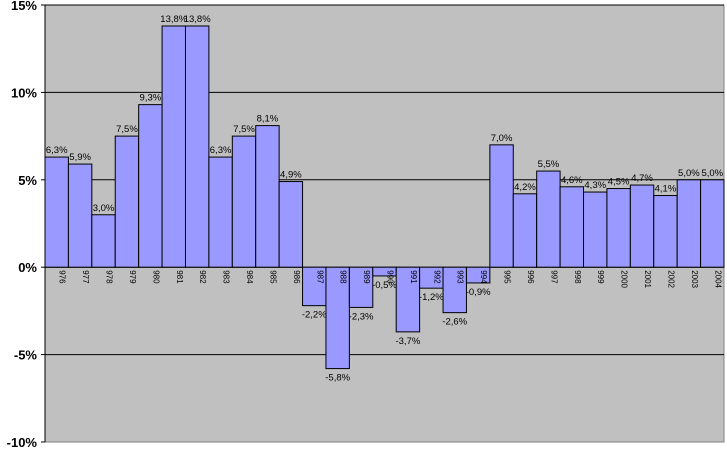 The width and height of the screenshot is (727, 452). I want to click on x-tick-label: 988, so click(343, 277).